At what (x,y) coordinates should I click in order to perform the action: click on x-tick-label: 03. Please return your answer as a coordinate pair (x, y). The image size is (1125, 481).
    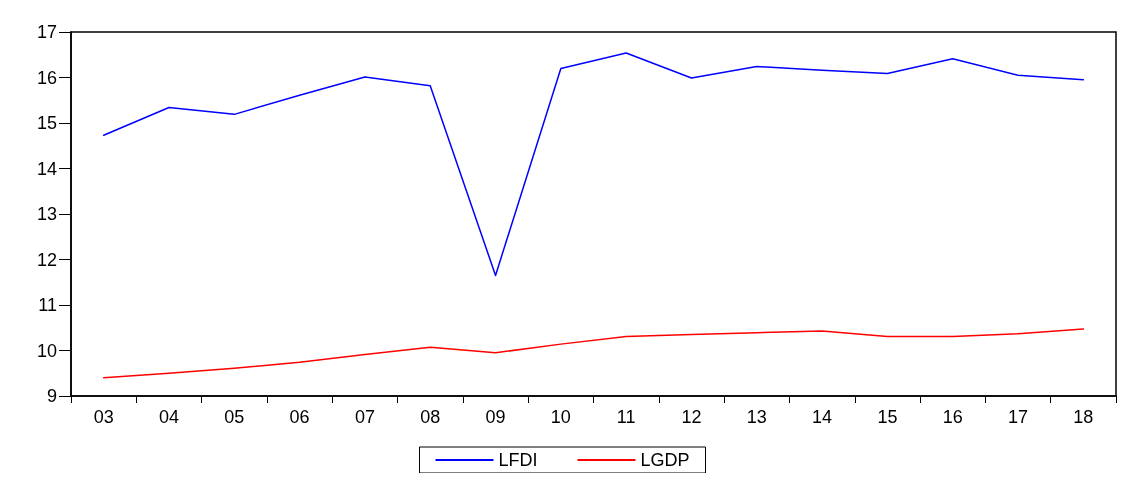
    Looking at the image, I should click on (103, 417).